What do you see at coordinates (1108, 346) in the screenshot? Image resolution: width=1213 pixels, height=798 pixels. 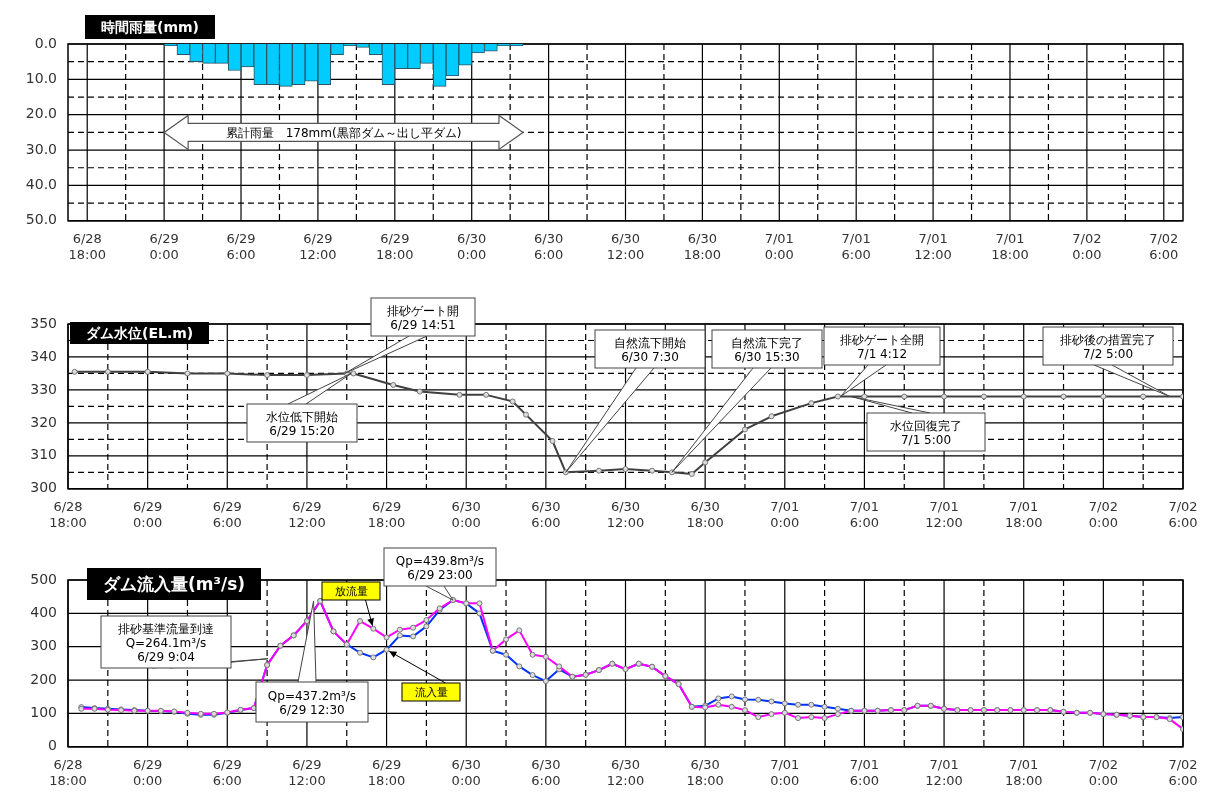 I see `annotation: 排砂後の措置完了 7/2 5:00` at bounding box center [1108, 346].